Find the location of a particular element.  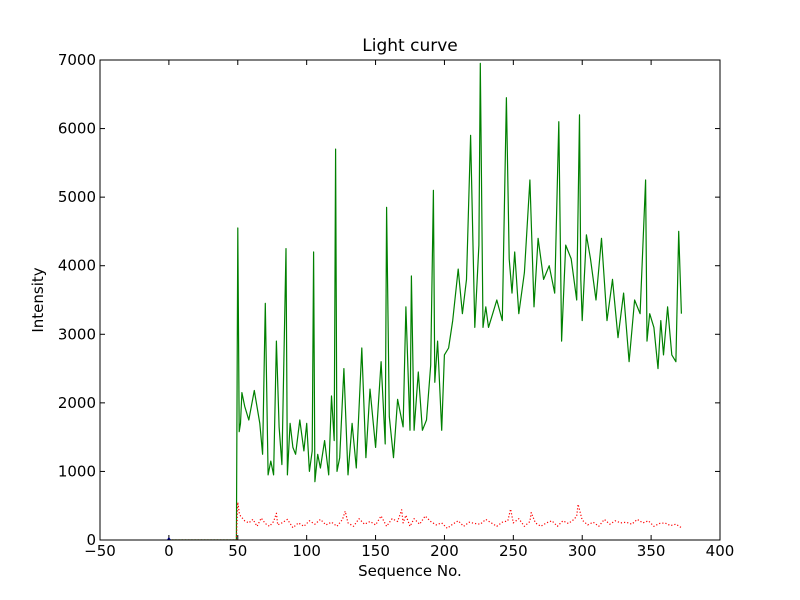

chart-title: Light curve is located at coordinates (410, 46).